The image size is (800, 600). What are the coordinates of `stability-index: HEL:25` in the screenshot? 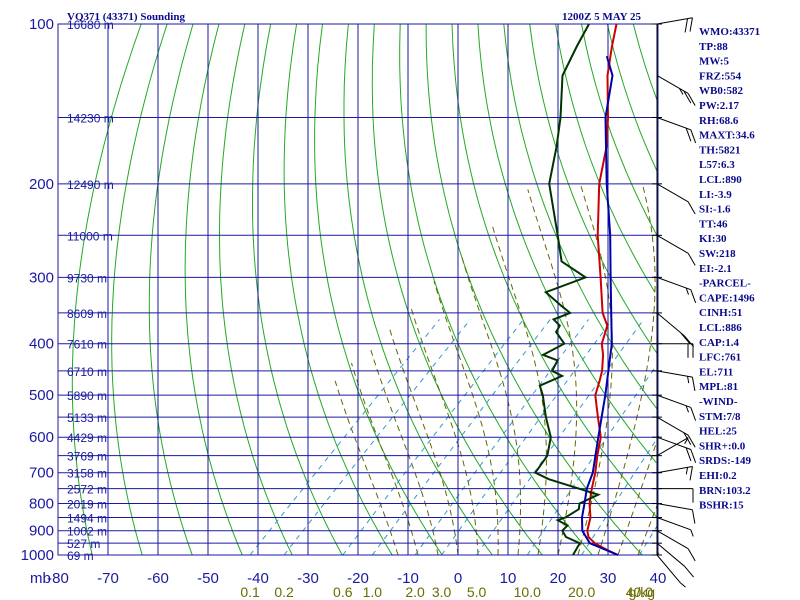 It's located at (718, 432).